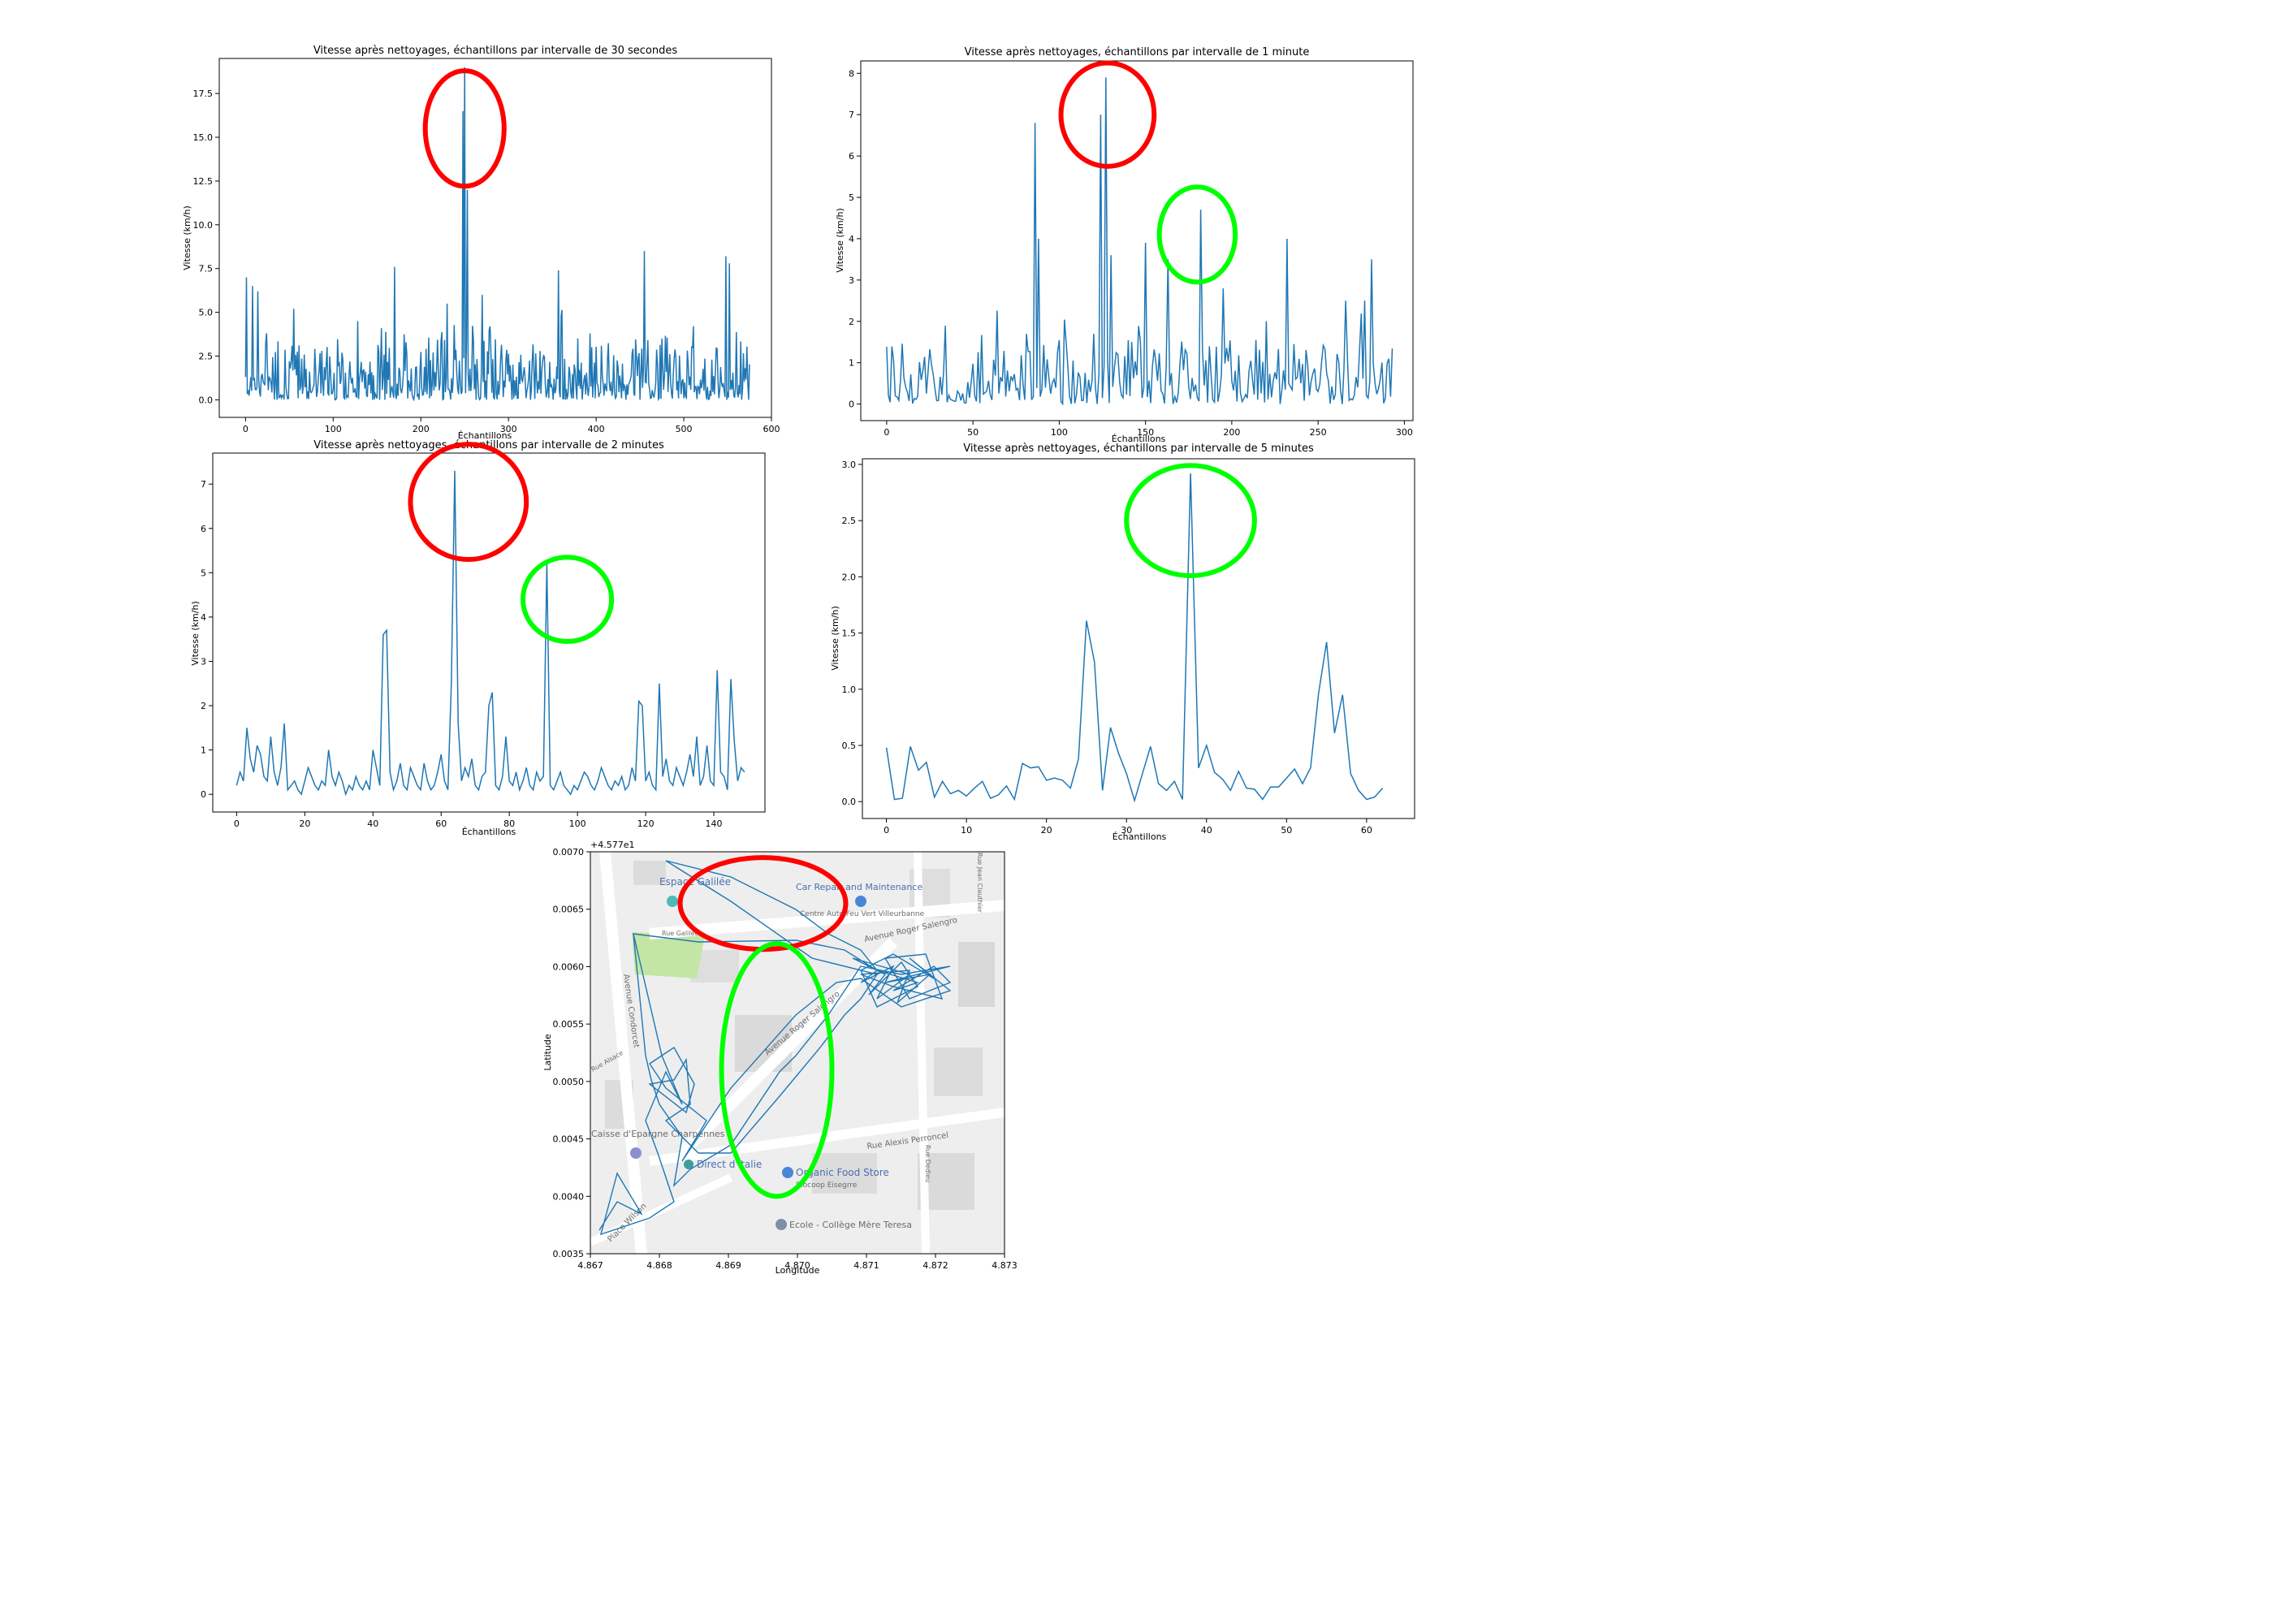  Describe the element at coordinates (203, 138) in the screenshot. I see `y-tick-label: 15.0` at that location.